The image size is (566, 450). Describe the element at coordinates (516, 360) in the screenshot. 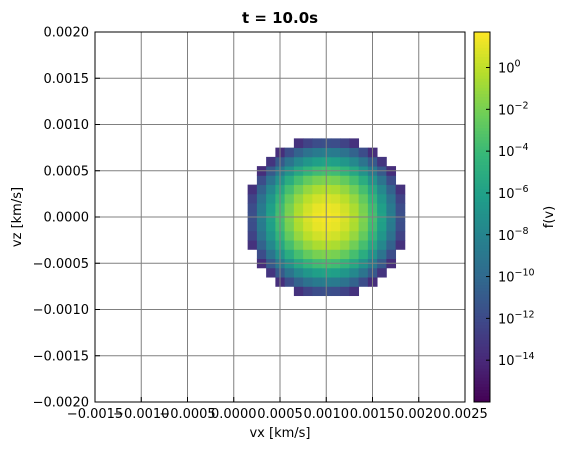

I see `colorbar-tick-label: 10−14` at that location.